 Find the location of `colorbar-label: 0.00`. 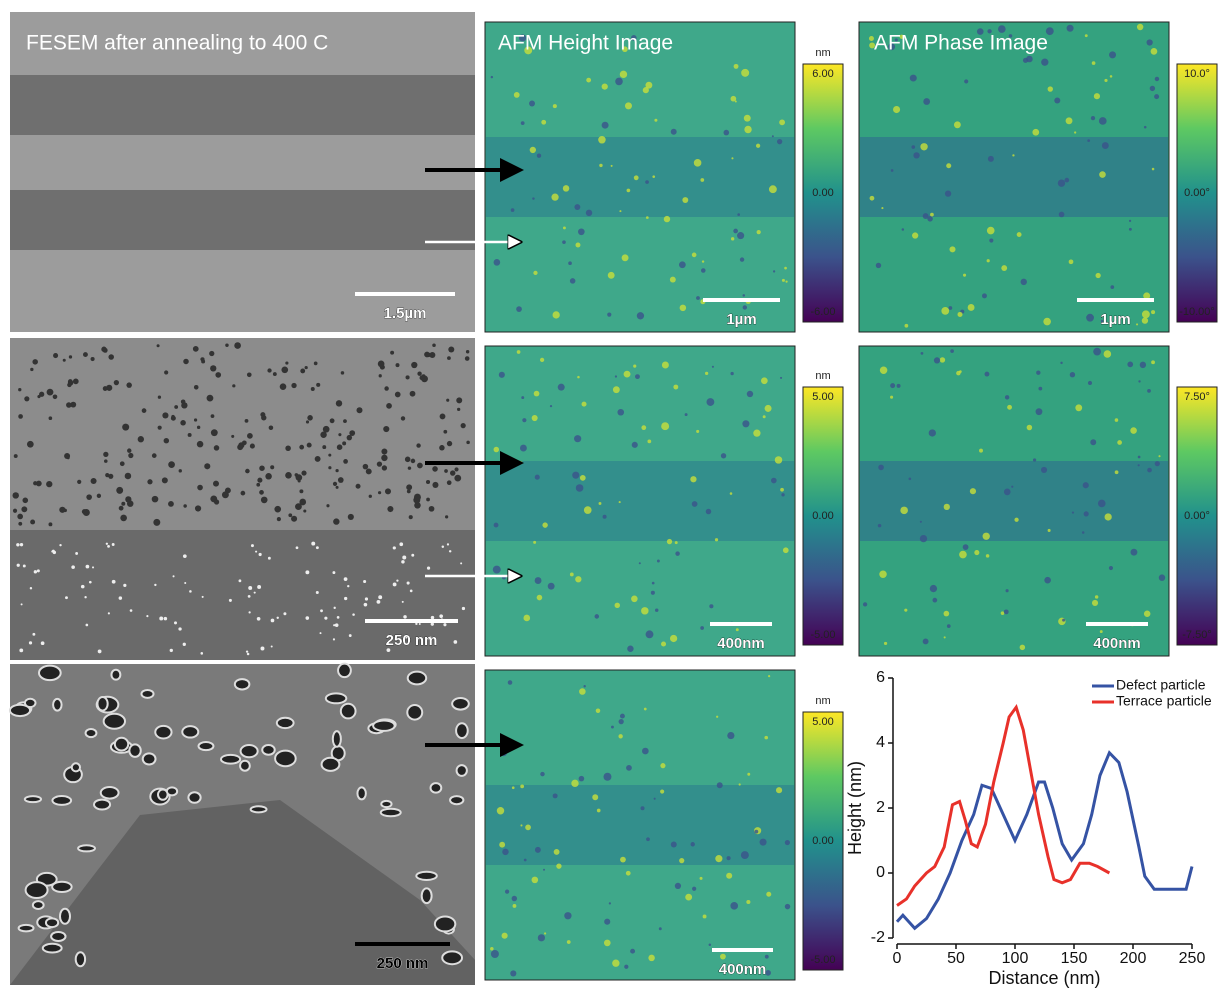

colorbar-label: 0.00 is located at coordinates (822, 193).